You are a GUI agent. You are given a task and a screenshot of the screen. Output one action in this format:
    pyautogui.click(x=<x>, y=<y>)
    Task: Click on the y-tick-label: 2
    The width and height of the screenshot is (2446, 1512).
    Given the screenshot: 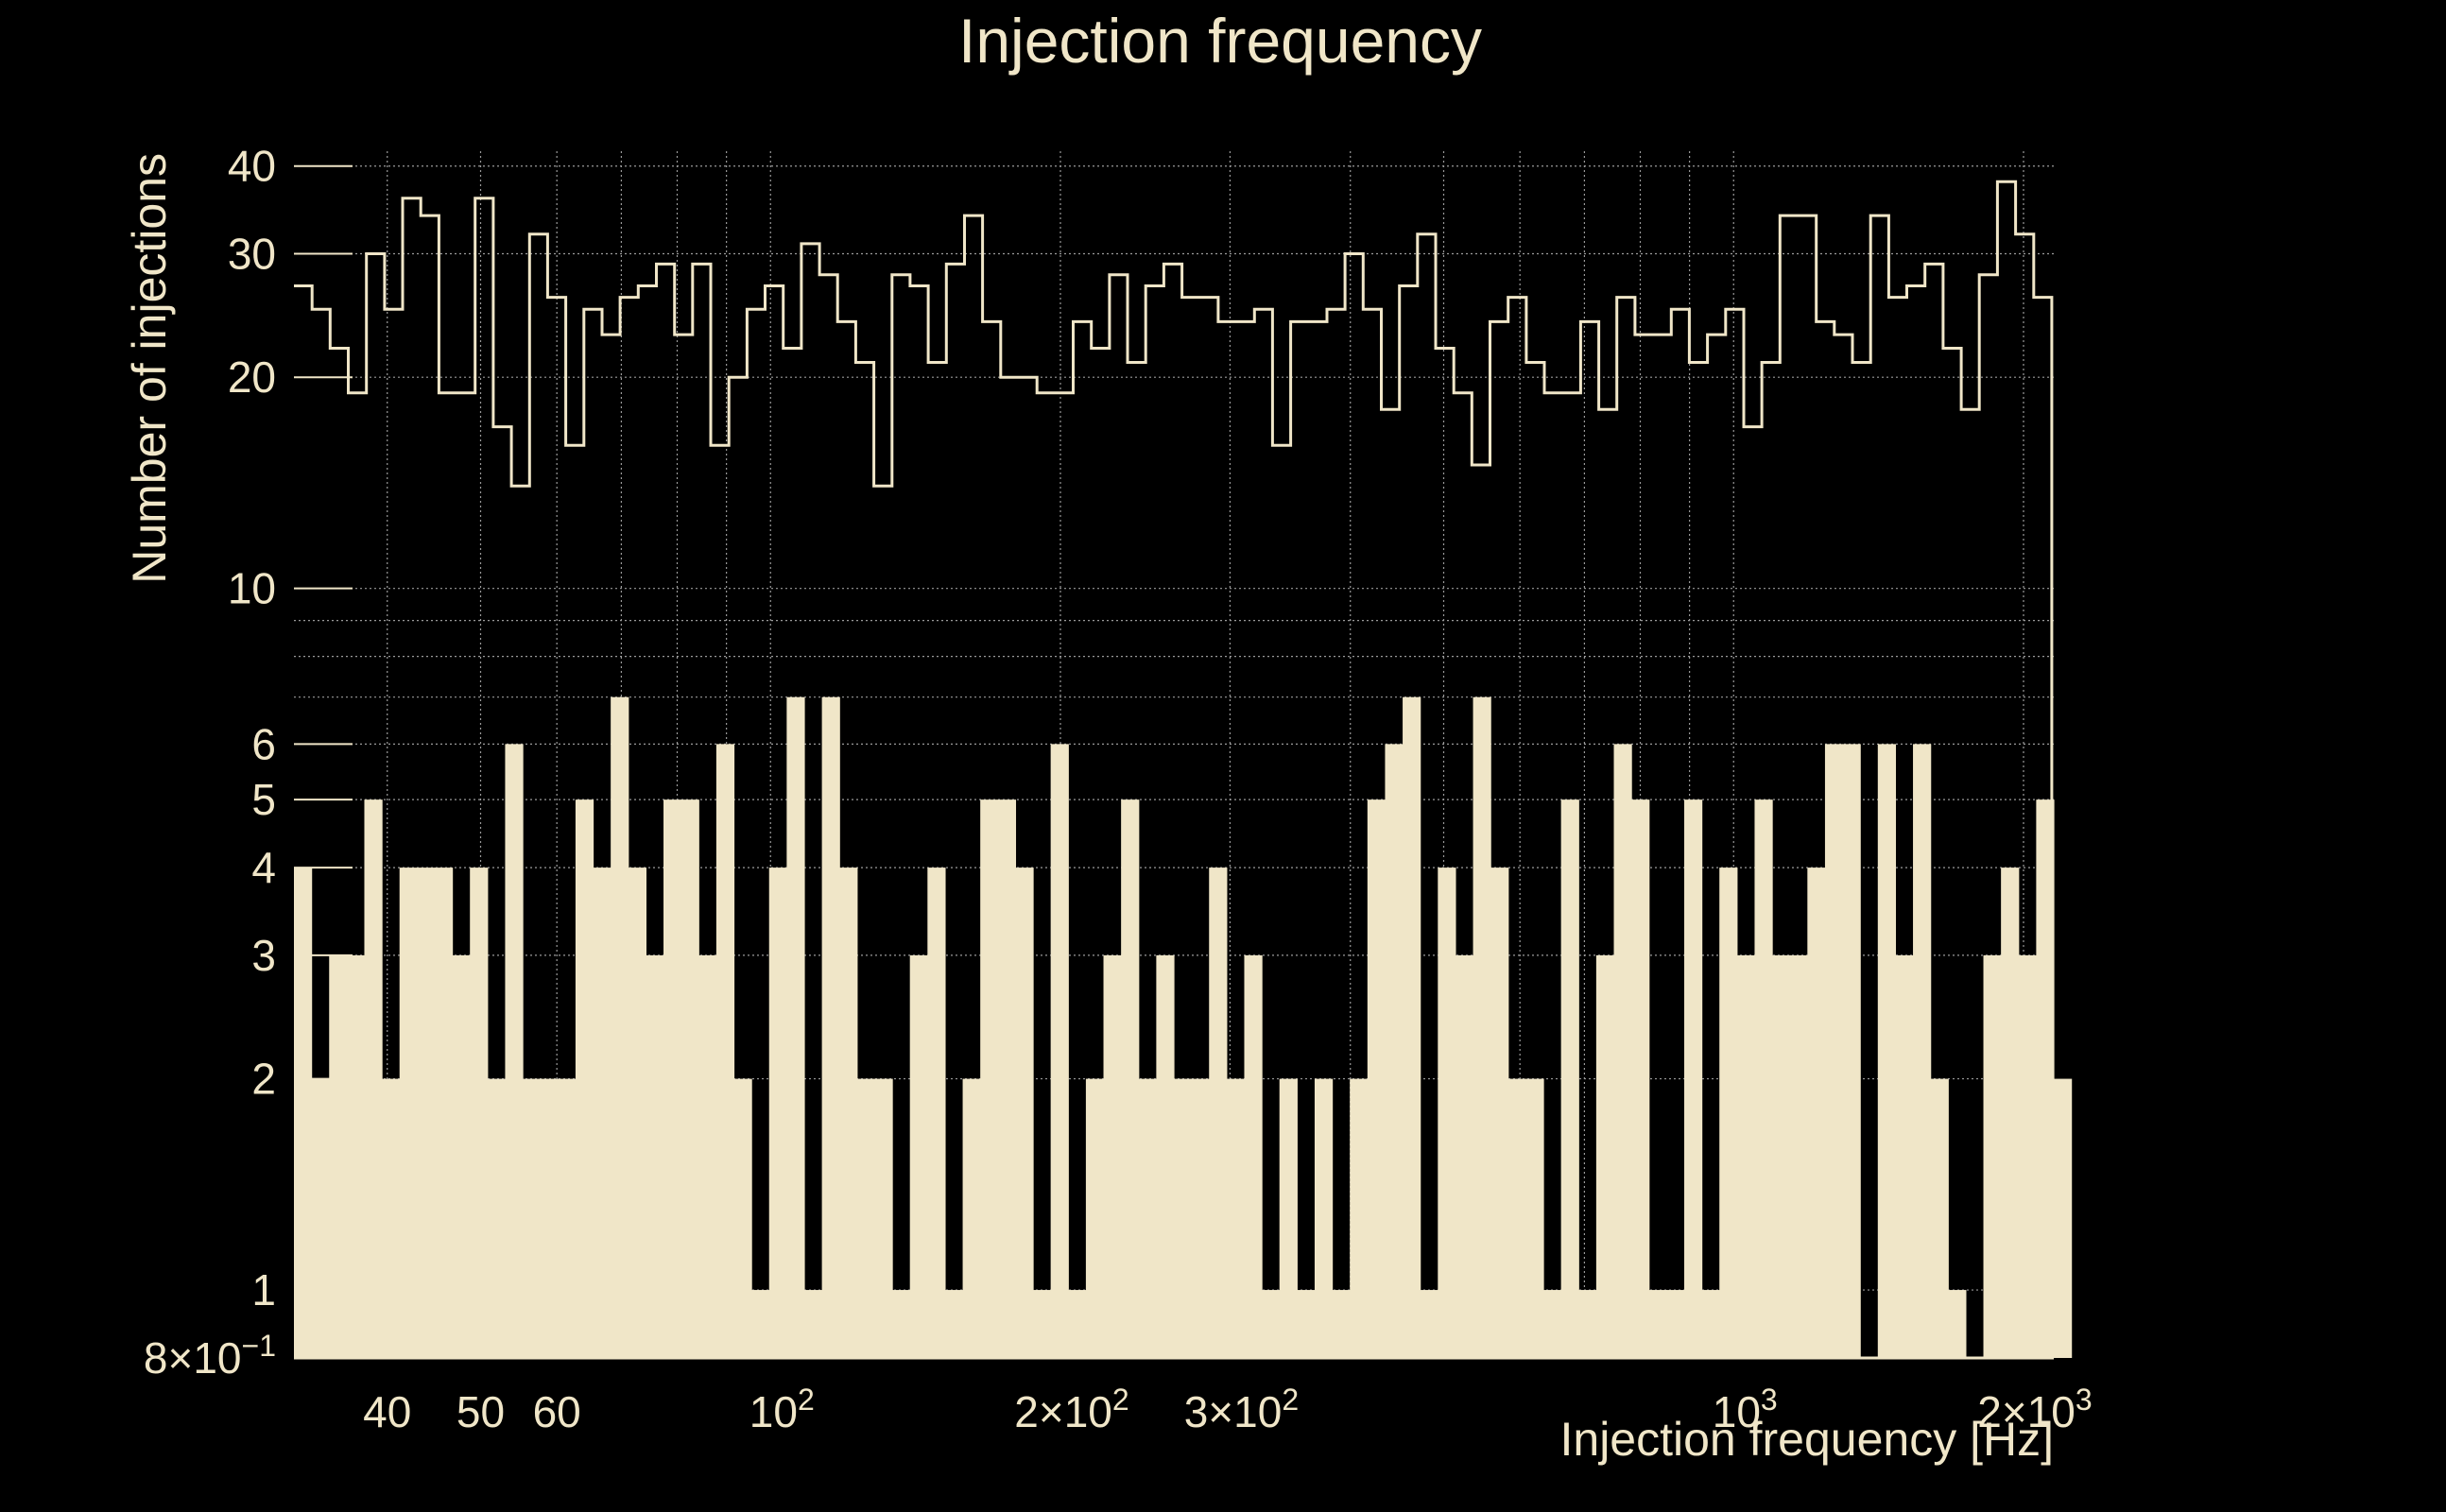 What is the action you would take?
    pyautogui.click(x=263, y=1079)
    